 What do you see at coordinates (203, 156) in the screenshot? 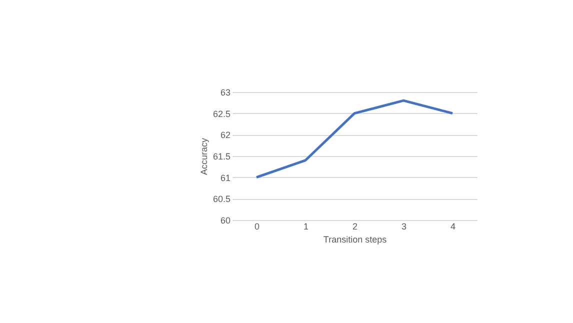
I see `y-axis-title: Accuracy` at bounding box center [203, 156].